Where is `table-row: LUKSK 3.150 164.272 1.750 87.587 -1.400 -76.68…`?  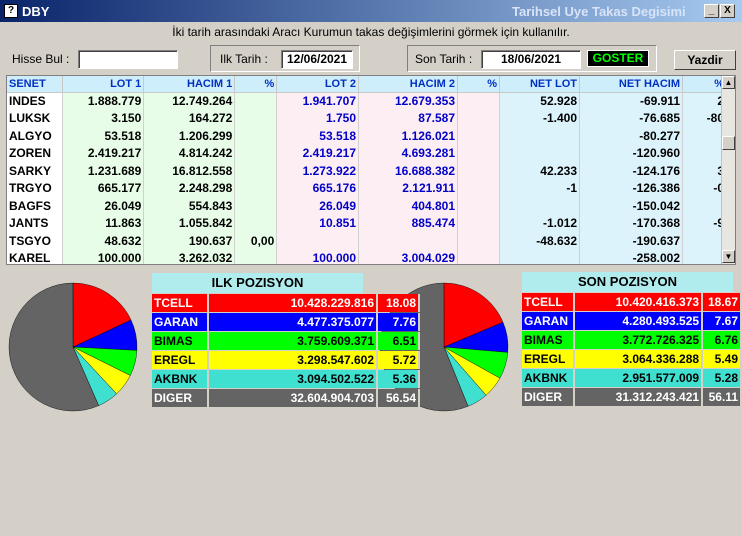
table-row: LUKSK 3.150 164.272 1.750 87.587 -1.400 -76.68… is located at coordinates (367, 118).